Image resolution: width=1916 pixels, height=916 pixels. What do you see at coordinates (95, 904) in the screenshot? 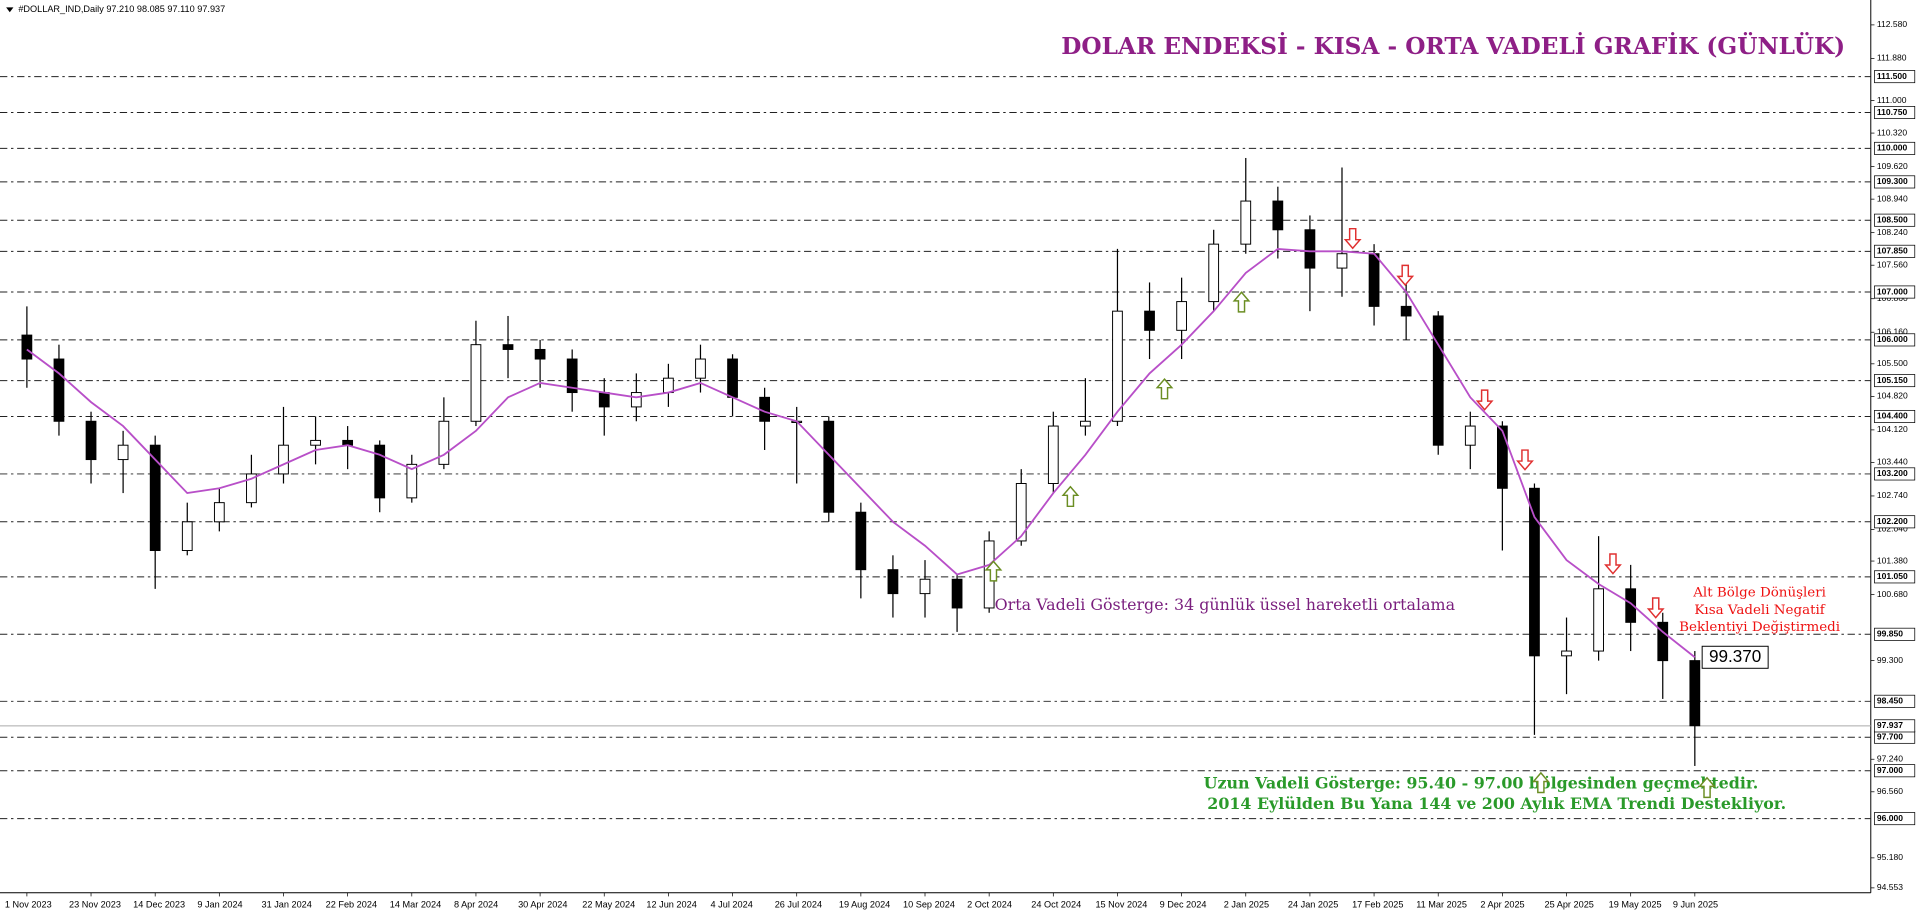
I see `x-tick-label: 23 Nov 2023` at bounding box center [95, 904].